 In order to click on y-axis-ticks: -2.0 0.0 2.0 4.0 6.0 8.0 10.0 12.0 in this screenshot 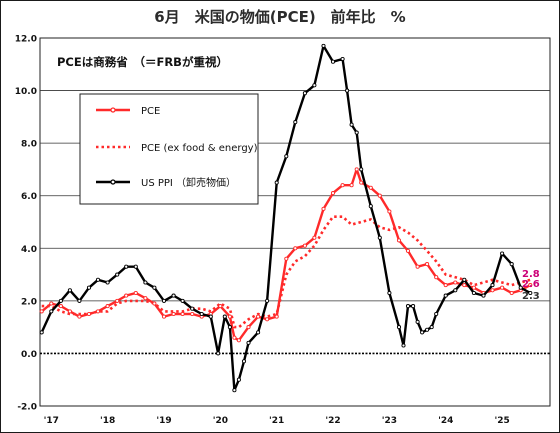, I will do `click(26, 224)`.